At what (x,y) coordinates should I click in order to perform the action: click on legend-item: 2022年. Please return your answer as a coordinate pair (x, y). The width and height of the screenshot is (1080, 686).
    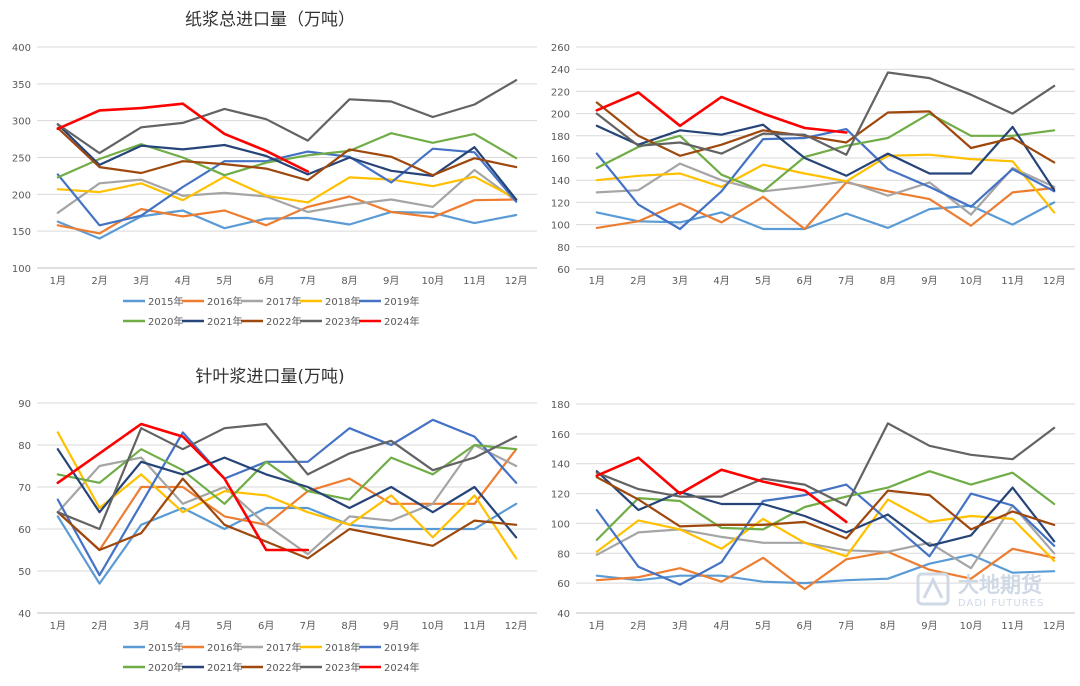
    Looking at the image, I should click on (271, 667).